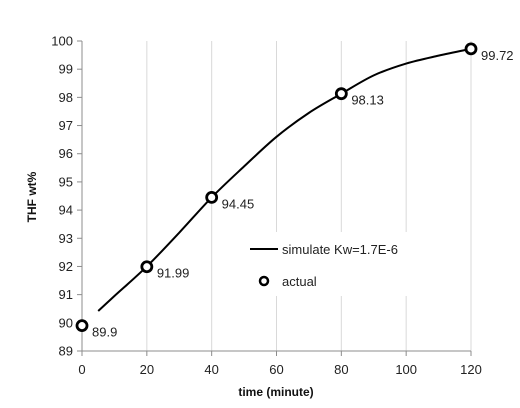 Image resolution: width=520 pixels, height=408 pixels. I want to click on data-label-2: 94.45, so click(238, 203).